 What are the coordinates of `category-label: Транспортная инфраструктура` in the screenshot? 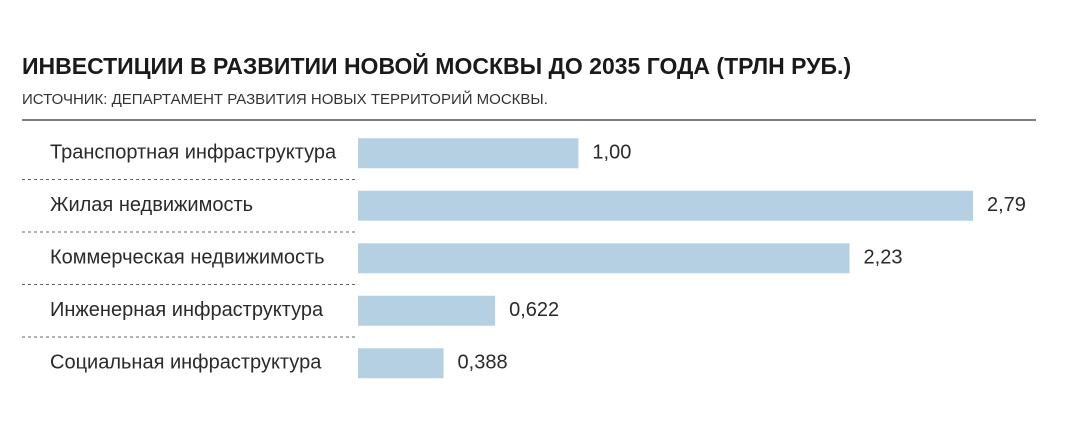 It's located at (193, 153).